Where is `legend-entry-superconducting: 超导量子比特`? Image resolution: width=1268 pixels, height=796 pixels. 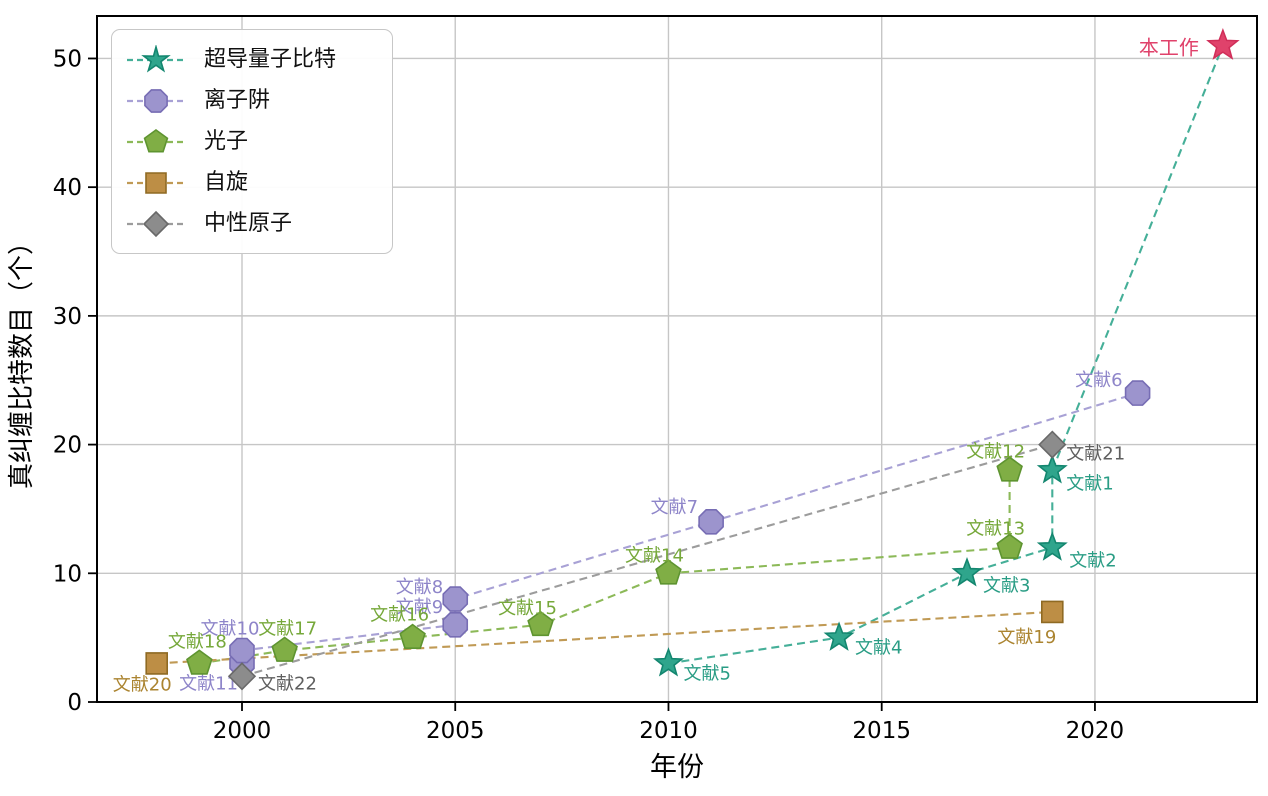 legend-entry-superconducting: 超导量子比特 is located at coordinates (253, 59).